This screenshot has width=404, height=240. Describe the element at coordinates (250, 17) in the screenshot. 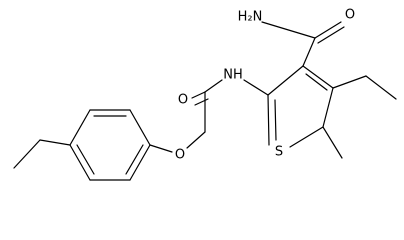

I see `atom-label: H₂N` at that location.